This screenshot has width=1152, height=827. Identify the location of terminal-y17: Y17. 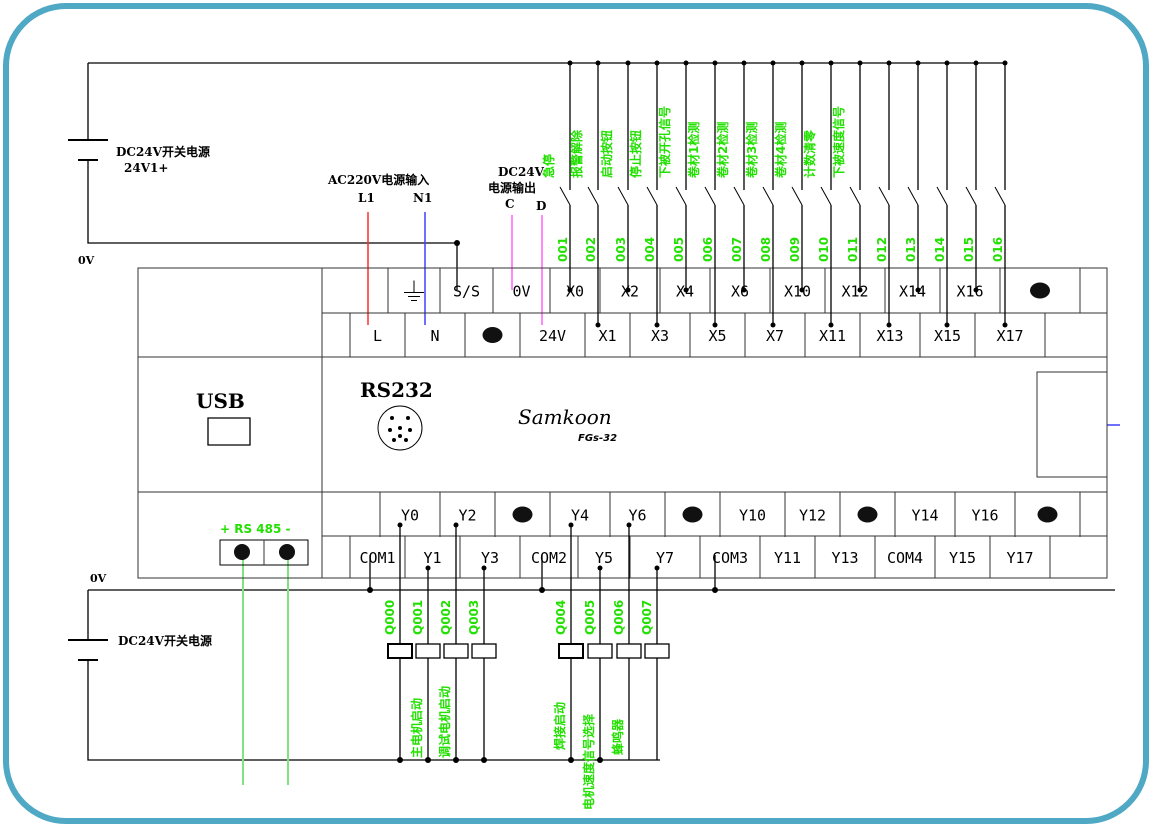
(1019, 558).